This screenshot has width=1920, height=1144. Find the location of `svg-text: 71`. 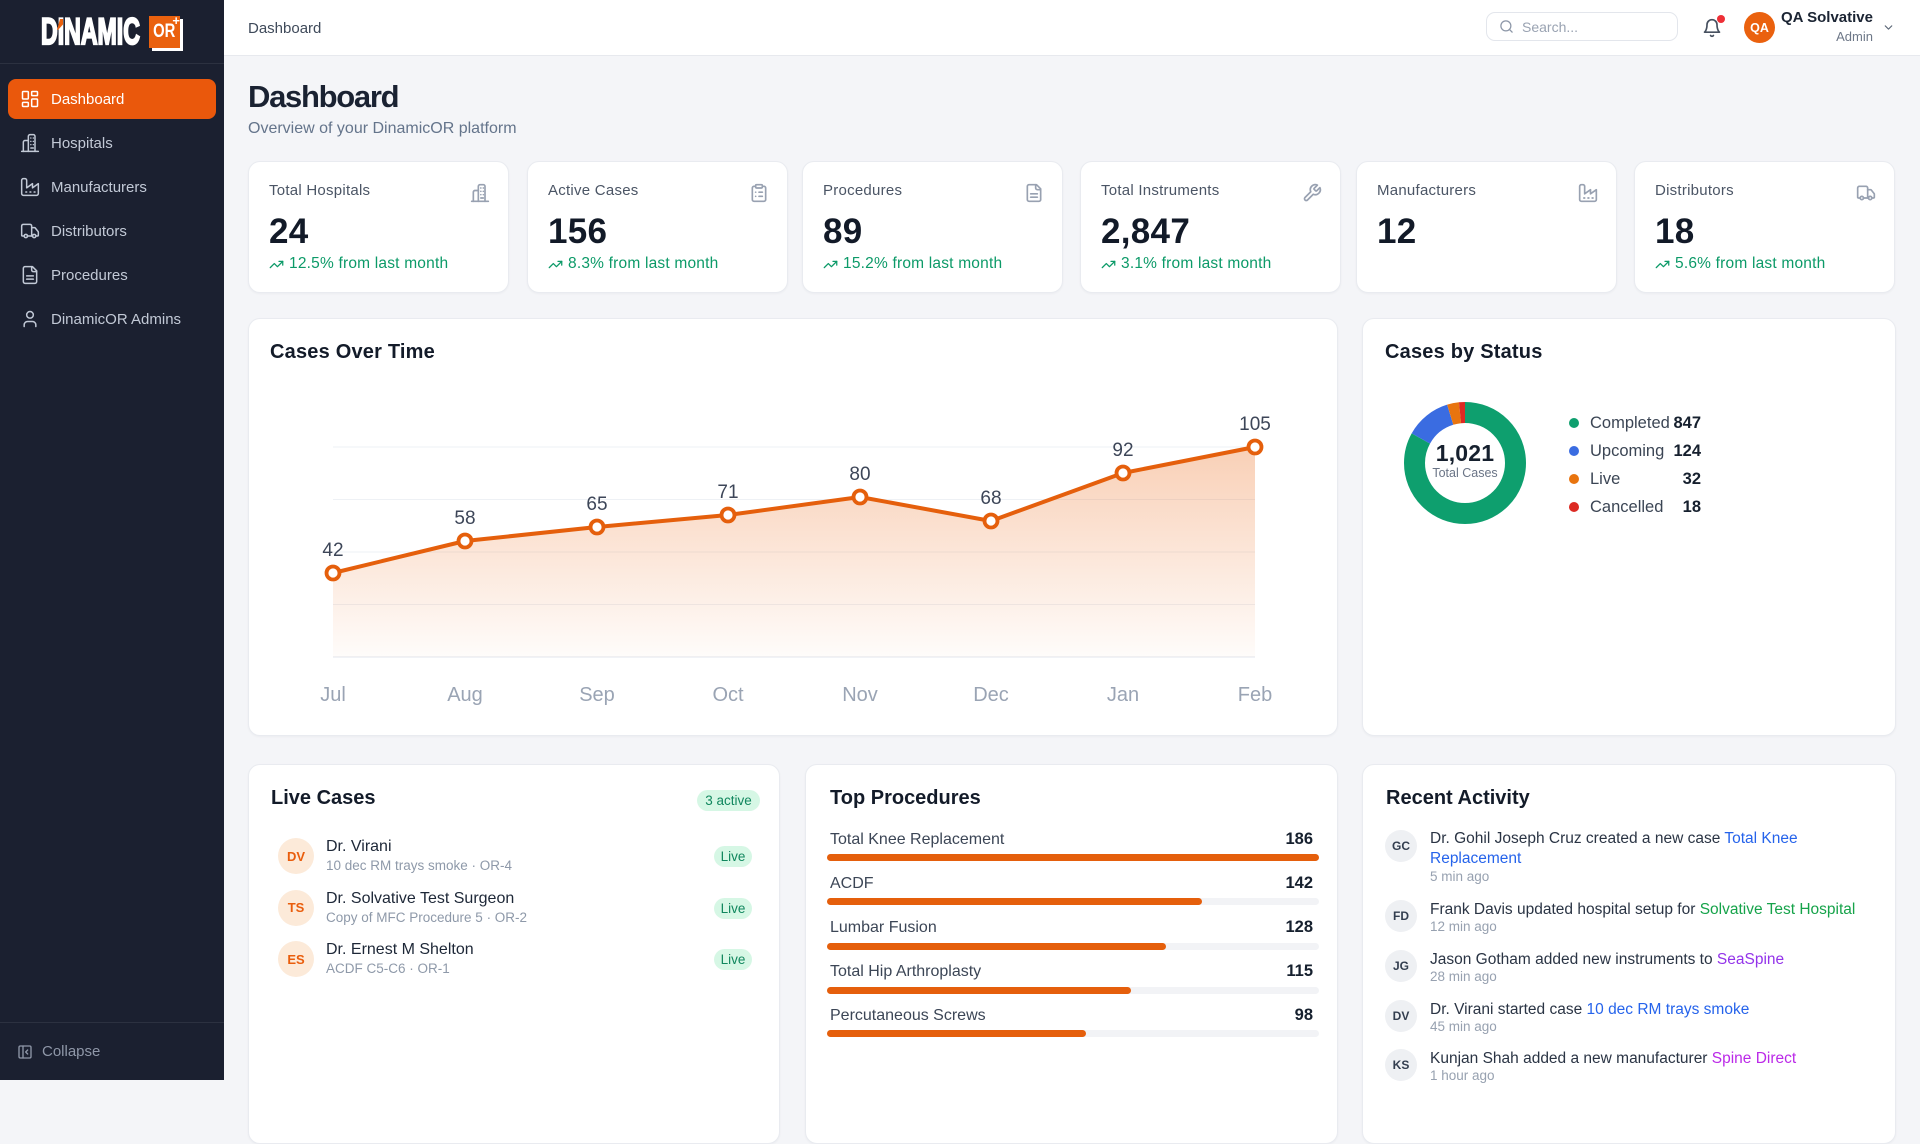

svg-text: 71 is located at coordinates (727, 492).